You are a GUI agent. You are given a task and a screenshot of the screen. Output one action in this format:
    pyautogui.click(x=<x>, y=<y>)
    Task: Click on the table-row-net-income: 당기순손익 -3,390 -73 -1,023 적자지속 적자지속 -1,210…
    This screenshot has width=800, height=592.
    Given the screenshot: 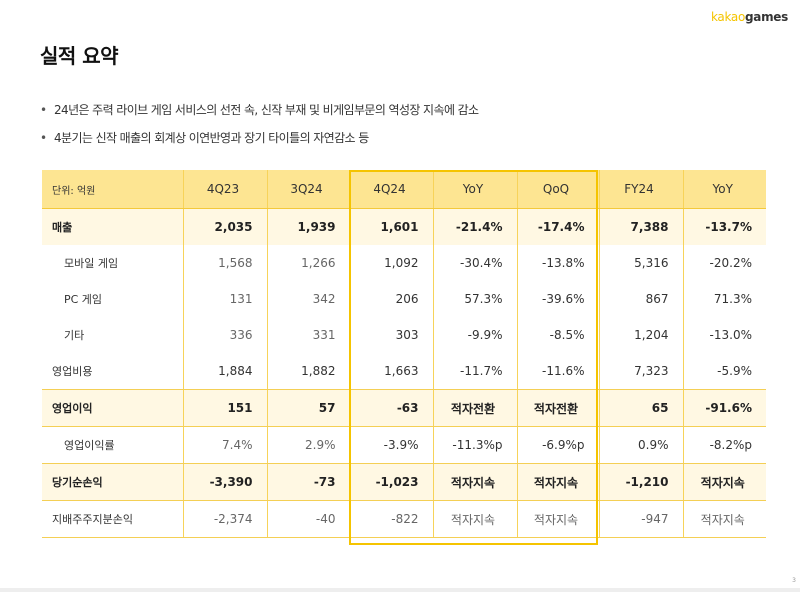 What is the action you would take?
    pyautogui.click(x=404, y=482)
    